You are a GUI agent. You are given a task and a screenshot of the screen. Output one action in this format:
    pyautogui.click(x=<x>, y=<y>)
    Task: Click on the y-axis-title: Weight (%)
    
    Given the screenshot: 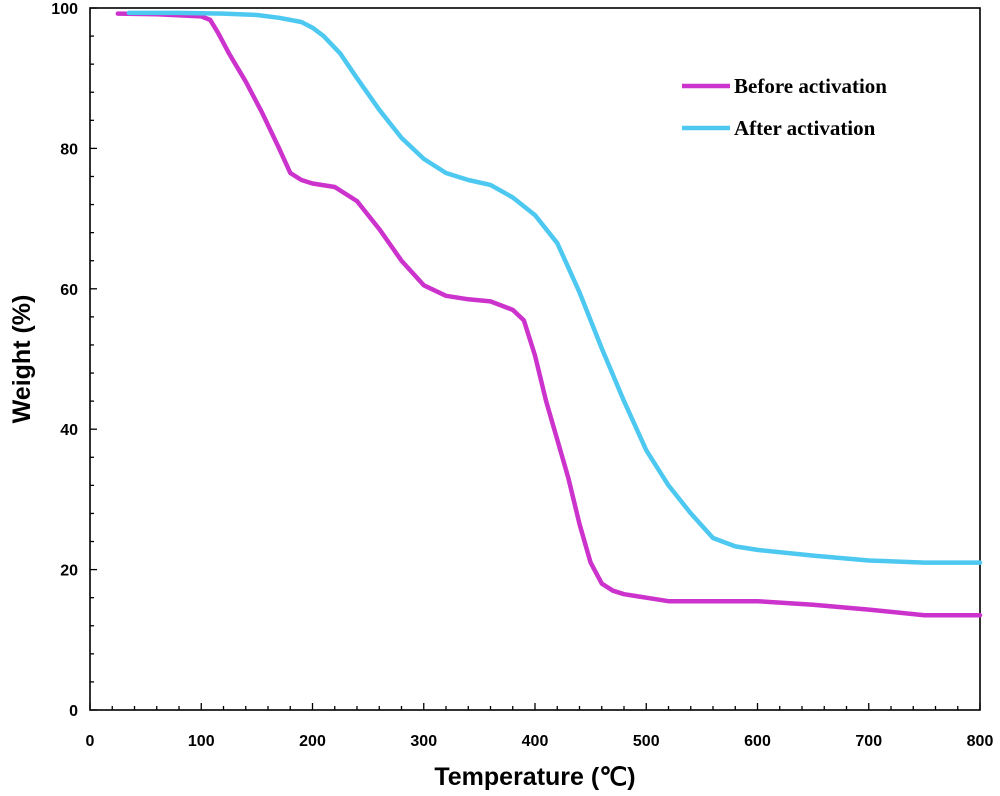 What is the action you would take?
    pyautogui.click(x=22, y=359)
    